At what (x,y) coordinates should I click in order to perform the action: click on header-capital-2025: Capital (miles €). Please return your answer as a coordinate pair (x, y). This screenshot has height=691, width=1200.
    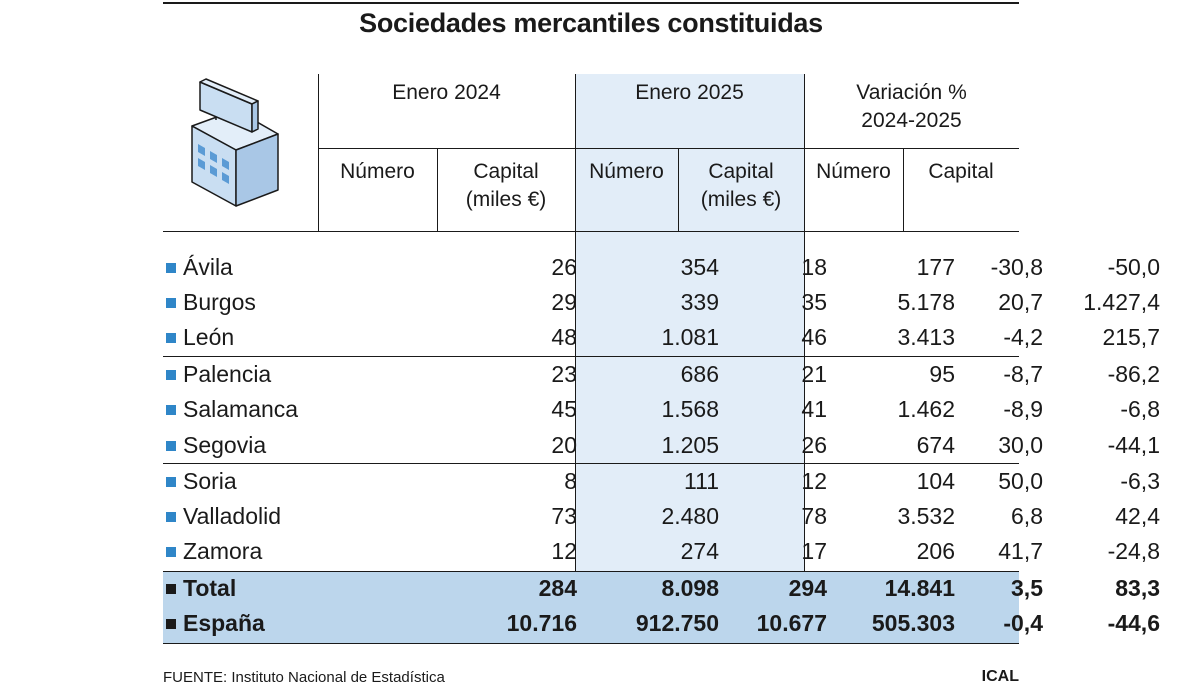
    Looking at the image, I should click on (741, 186).